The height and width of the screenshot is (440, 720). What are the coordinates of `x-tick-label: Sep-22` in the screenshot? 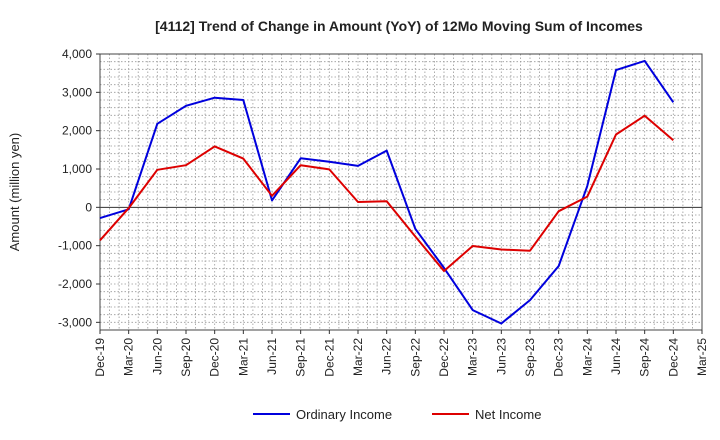 It's located at (415, 357).